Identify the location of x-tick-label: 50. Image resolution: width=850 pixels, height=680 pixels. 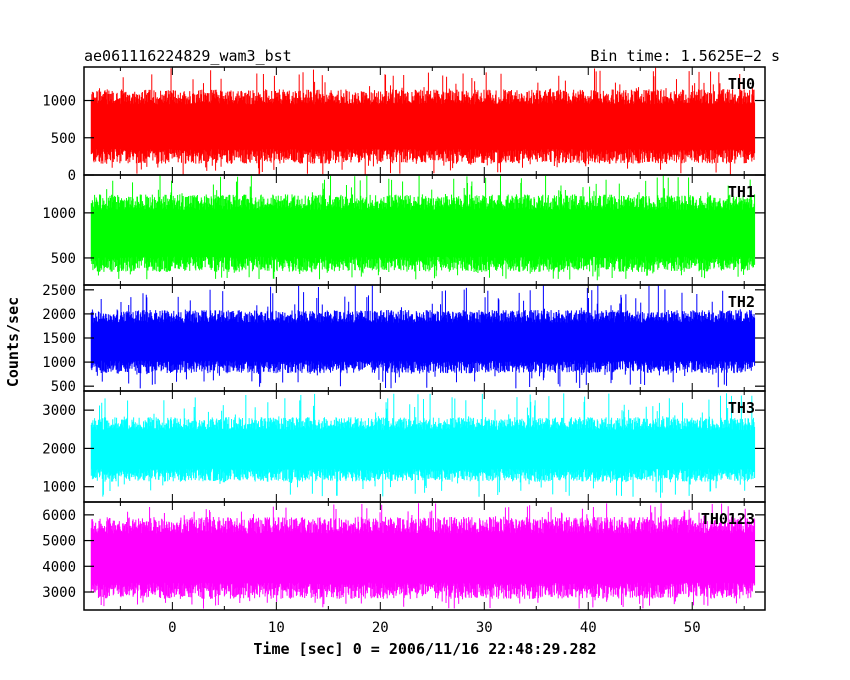
(692, 628).